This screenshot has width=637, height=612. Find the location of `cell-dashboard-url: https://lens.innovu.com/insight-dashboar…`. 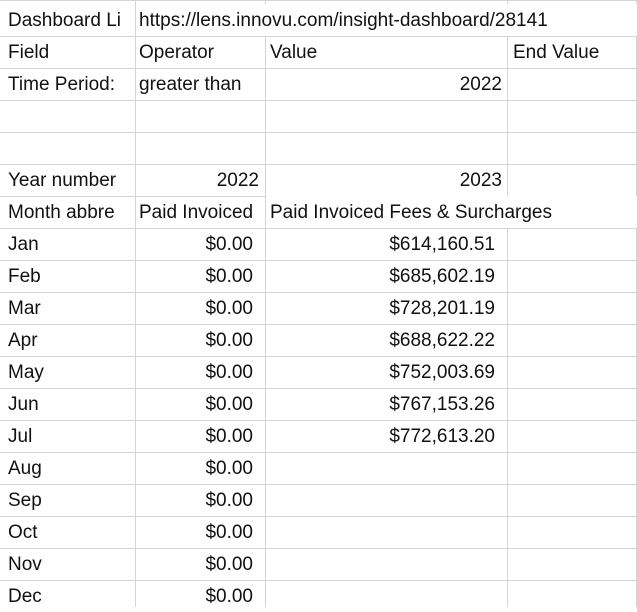

cell-dashboard-url: https://lens.innovu.com/insight-dashboar… is located at coordinates (386, 20).